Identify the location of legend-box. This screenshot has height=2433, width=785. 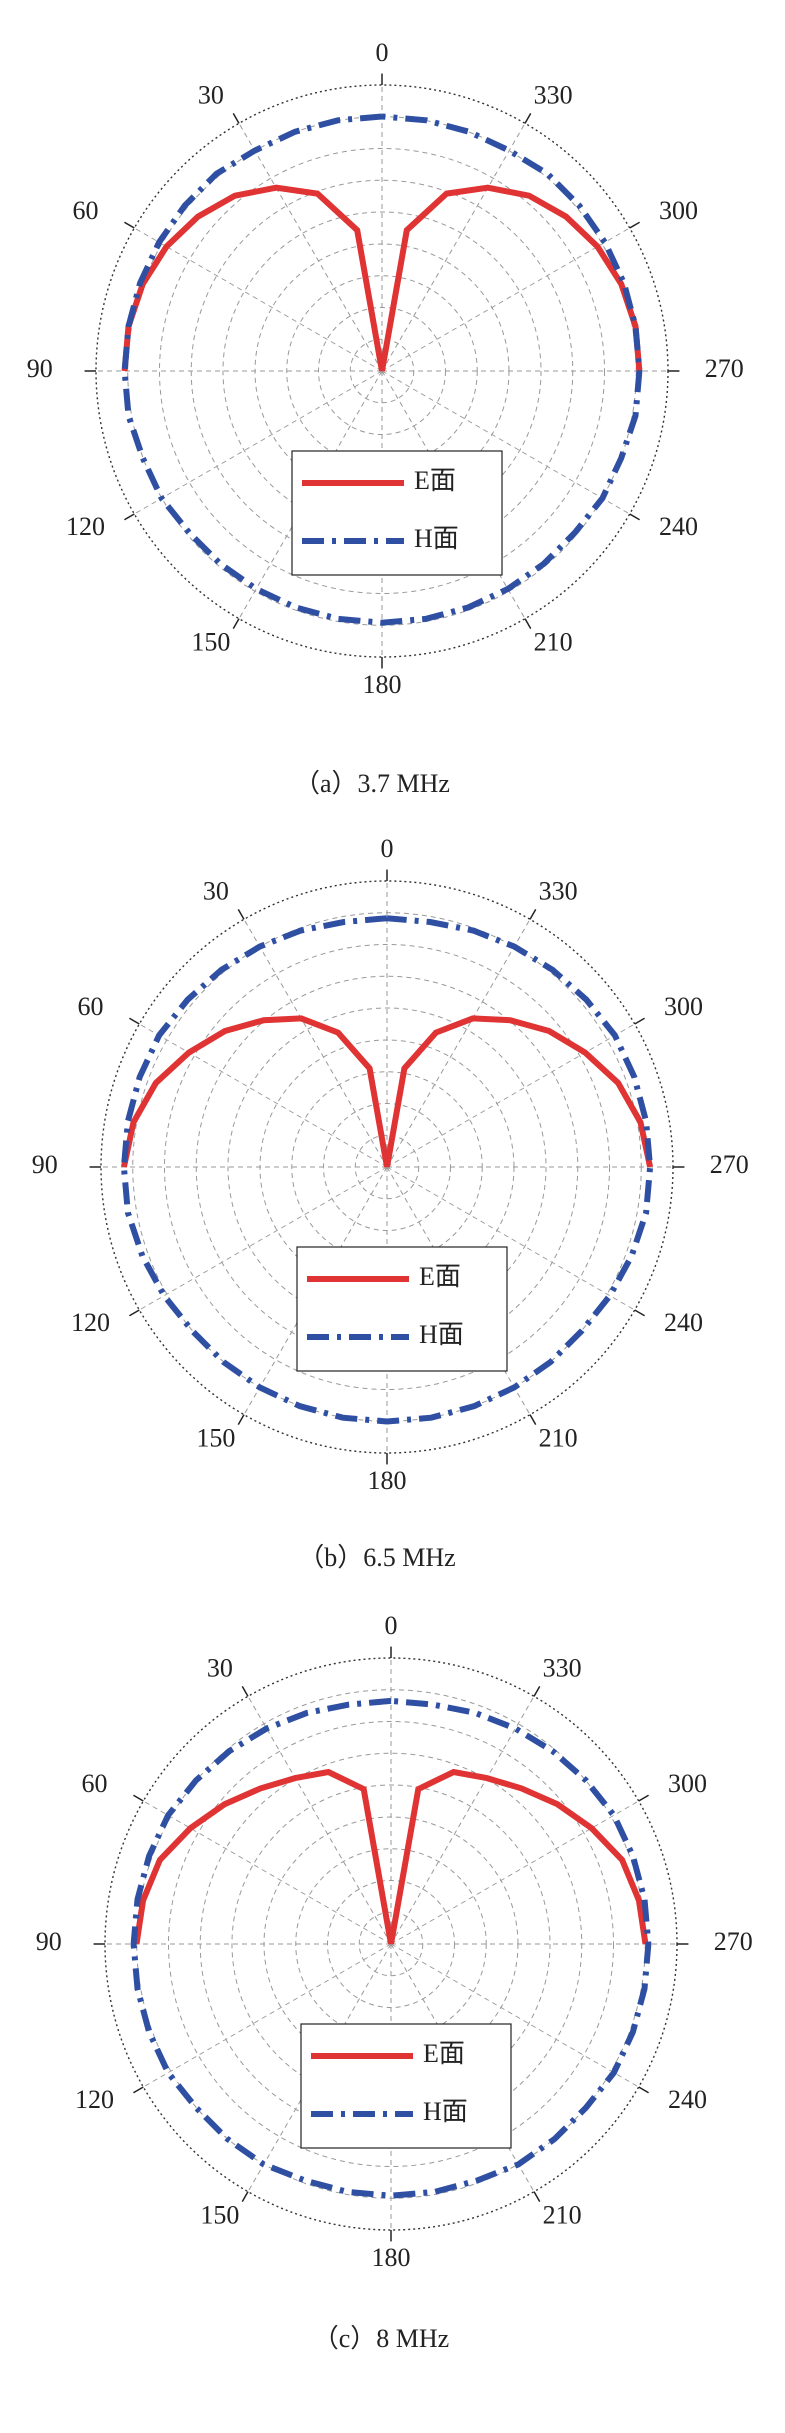
(397, 513).